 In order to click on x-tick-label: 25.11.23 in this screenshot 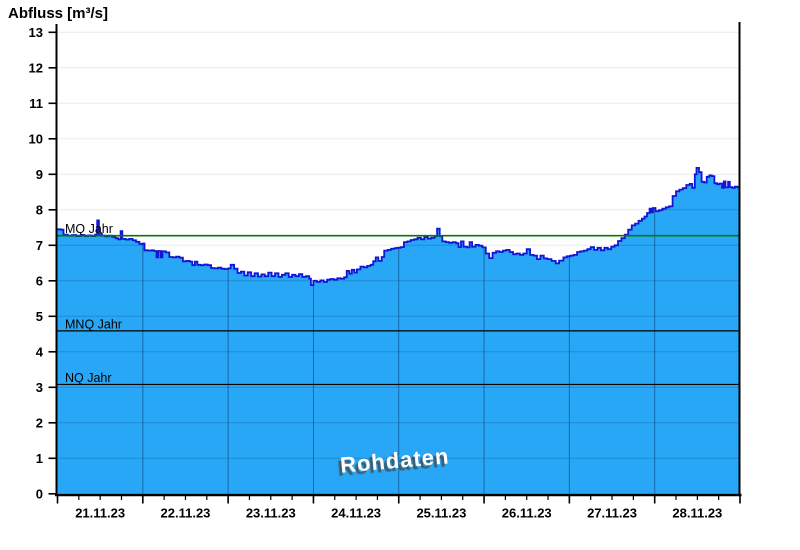, I will do `click(441, 513)`.